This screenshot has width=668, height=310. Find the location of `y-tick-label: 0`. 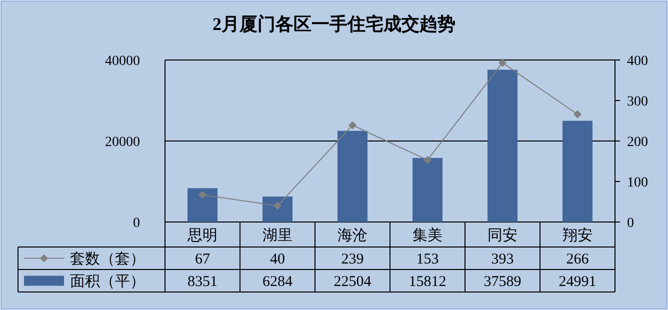

y-tick-label: 0 is located at coordinates (136, 223).